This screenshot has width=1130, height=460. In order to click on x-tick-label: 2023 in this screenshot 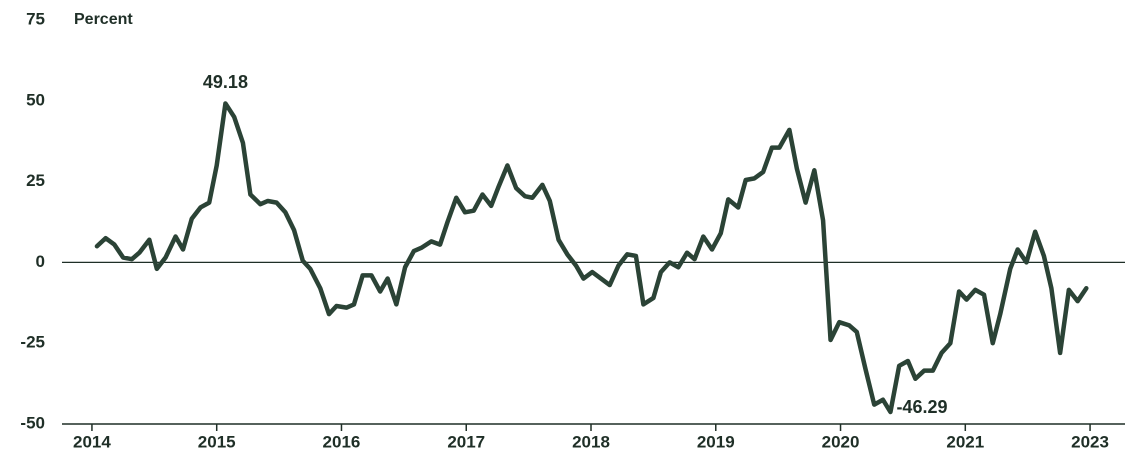, I will do `click(1090, 441)`.